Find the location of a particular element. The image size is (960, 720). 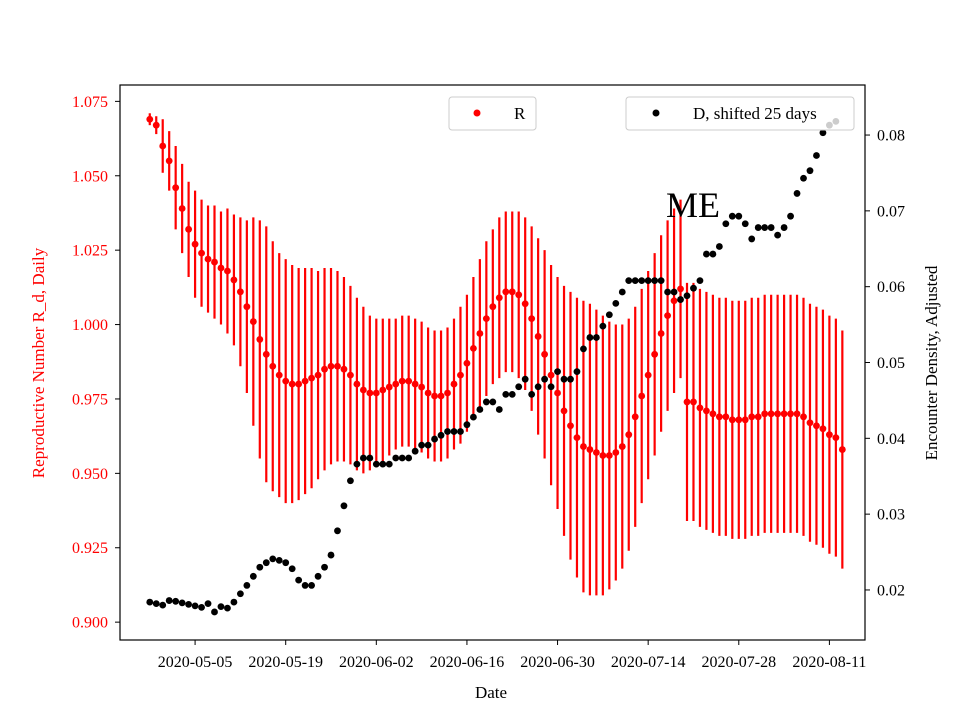

y-left-tick-label: 1.050 is located at coordinates (90, 176).